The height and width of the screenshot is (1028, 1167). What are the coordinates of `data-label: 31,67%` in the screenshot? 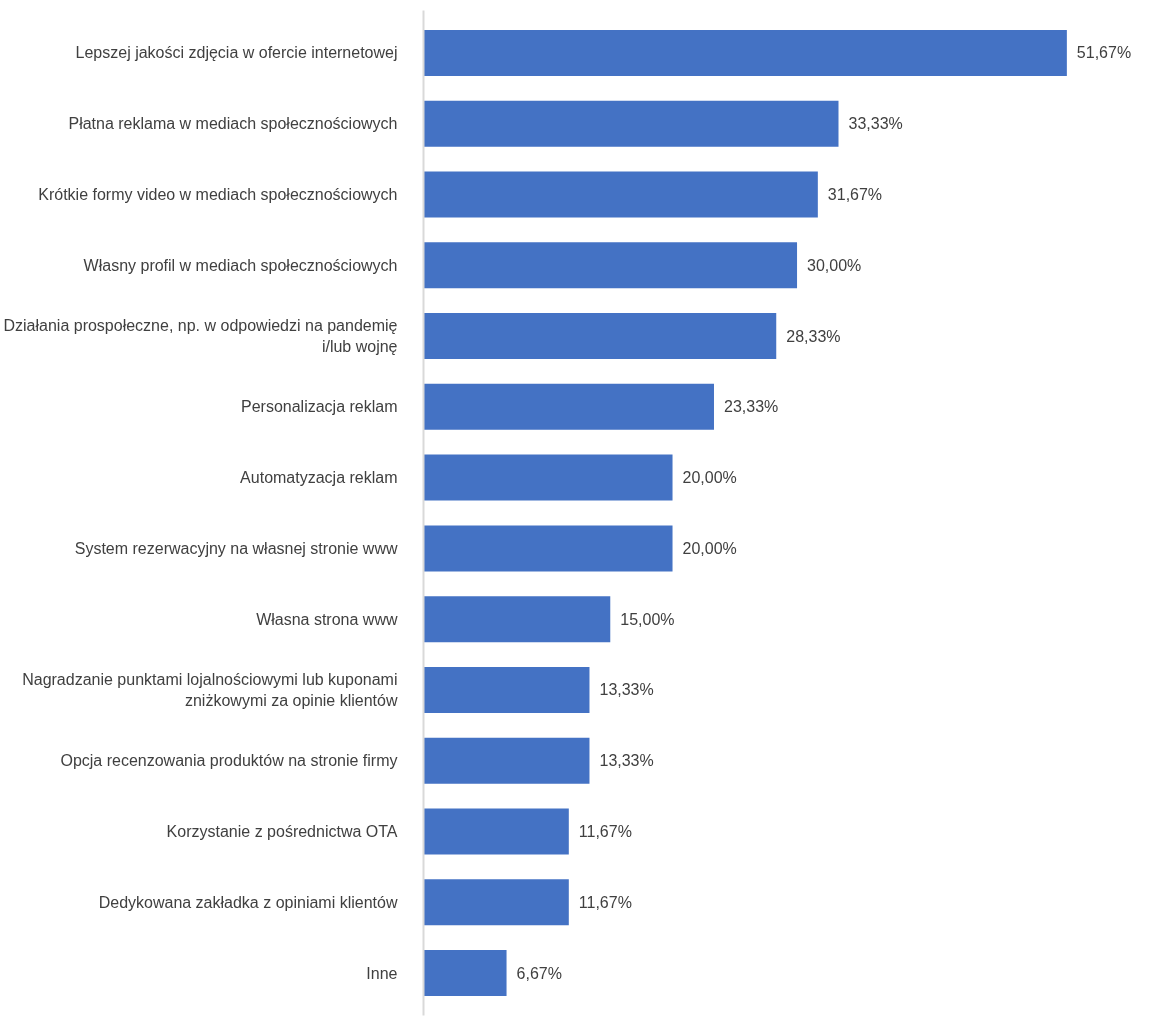 It's located at (855, 195).